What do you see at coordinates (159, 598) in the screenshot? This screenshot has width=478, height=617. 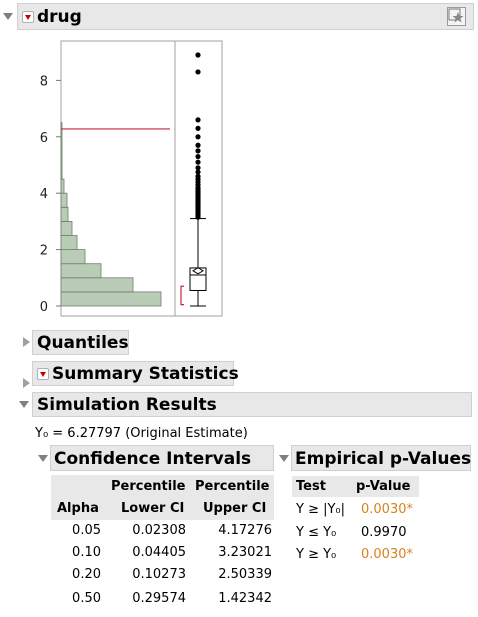 I see `ci-lower-cell: 0.29574` at bounding box center [159, 598].